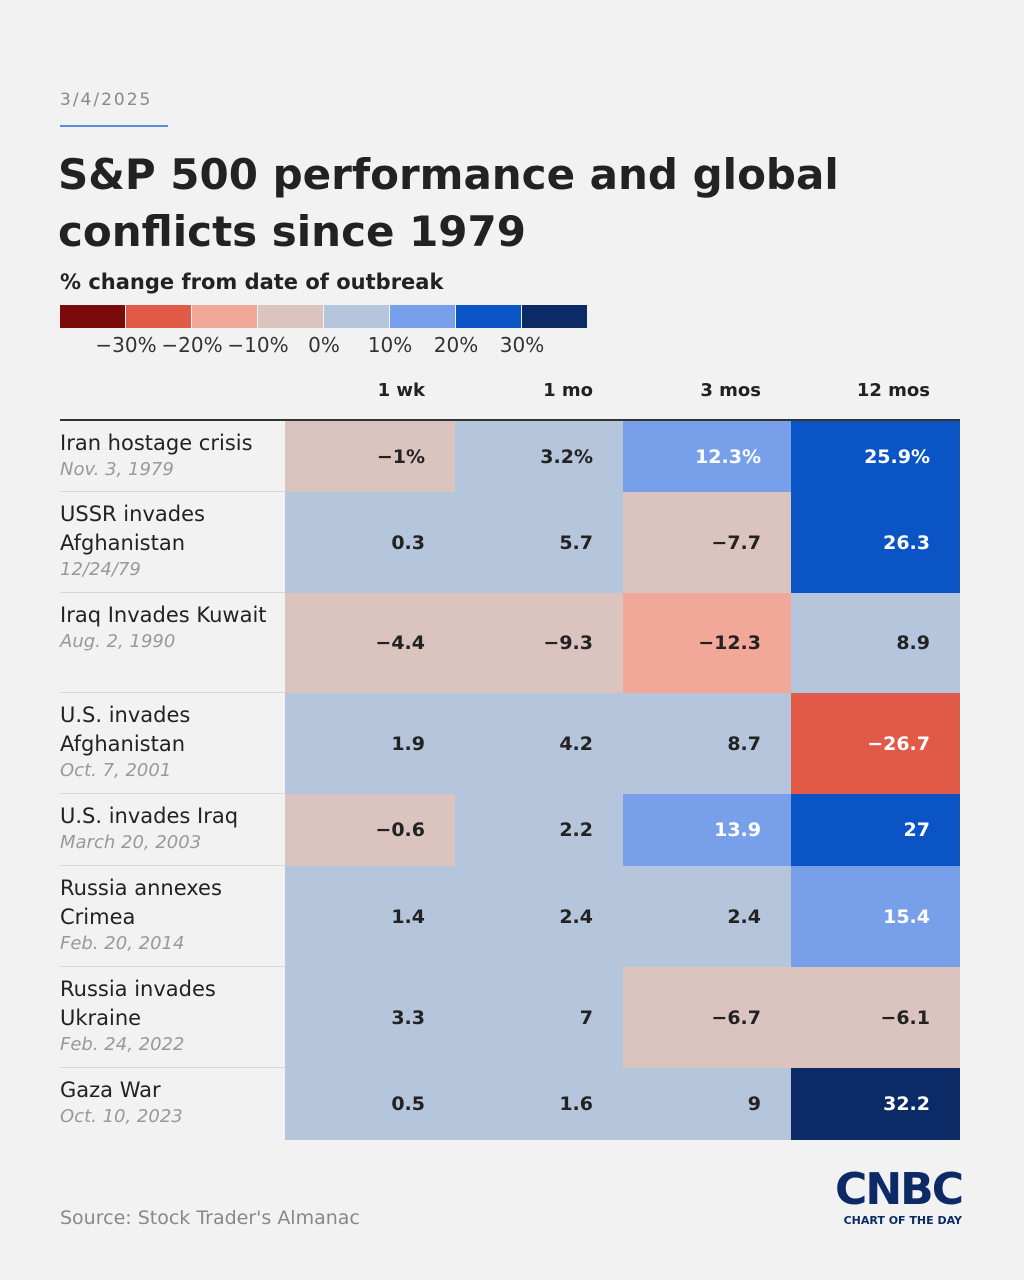 This screenshot has height=1280, width=1024. I want to click on row-label: Russia annexes Crimea Feb. 20, 2014, so click(170, 915).